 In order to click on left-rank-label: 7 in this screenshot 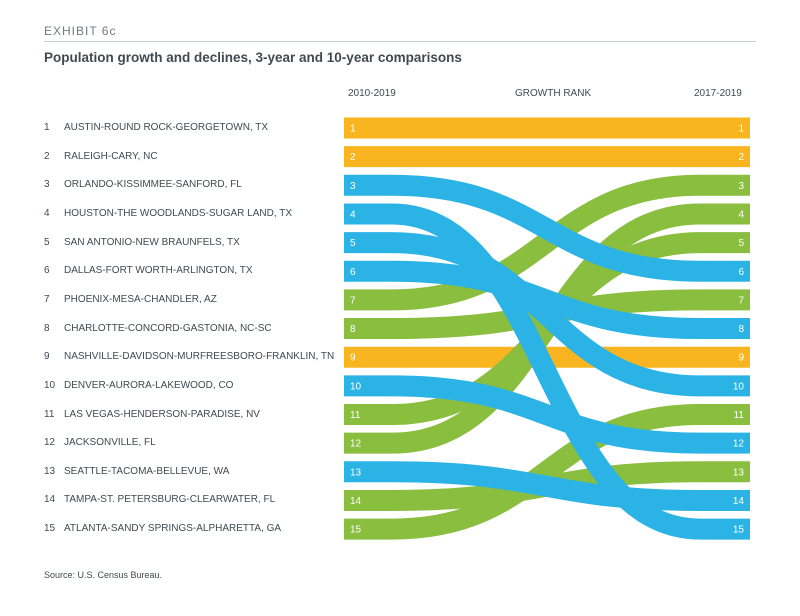, I will do `click(353, 300)`.